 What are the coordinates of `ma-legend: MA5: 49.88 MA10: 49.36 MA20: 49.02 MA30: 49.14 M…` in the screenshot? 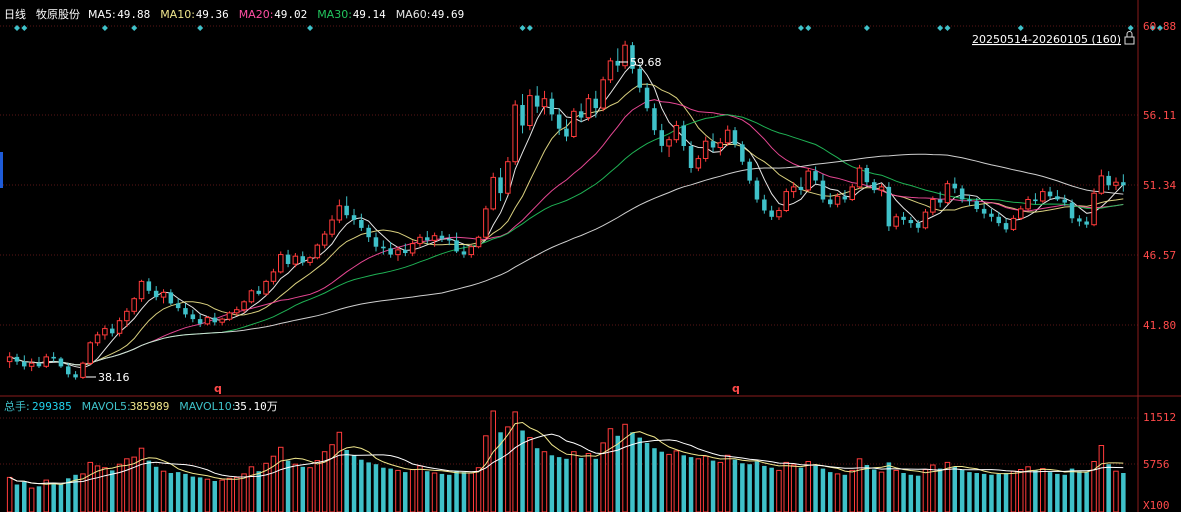 It's located at (276, 14).